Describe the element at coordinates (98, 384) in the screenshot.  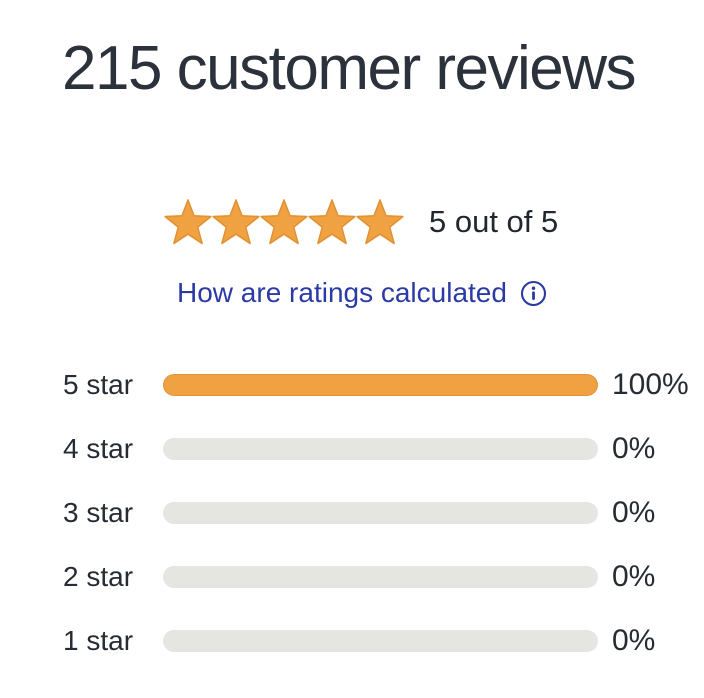
I see `rating-row-label: 5 star` at that location.